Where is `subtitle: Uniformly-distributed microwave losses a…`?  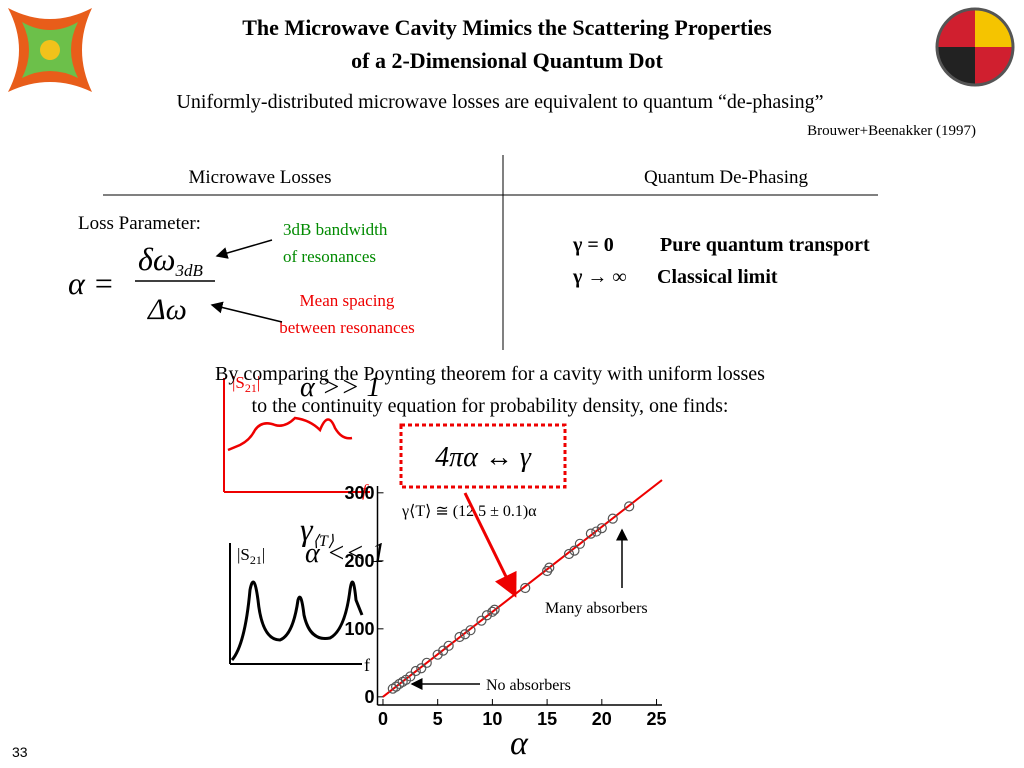 subtitle: Uniformly-distributed microwave losses a… is located at coordinates (499, 102).